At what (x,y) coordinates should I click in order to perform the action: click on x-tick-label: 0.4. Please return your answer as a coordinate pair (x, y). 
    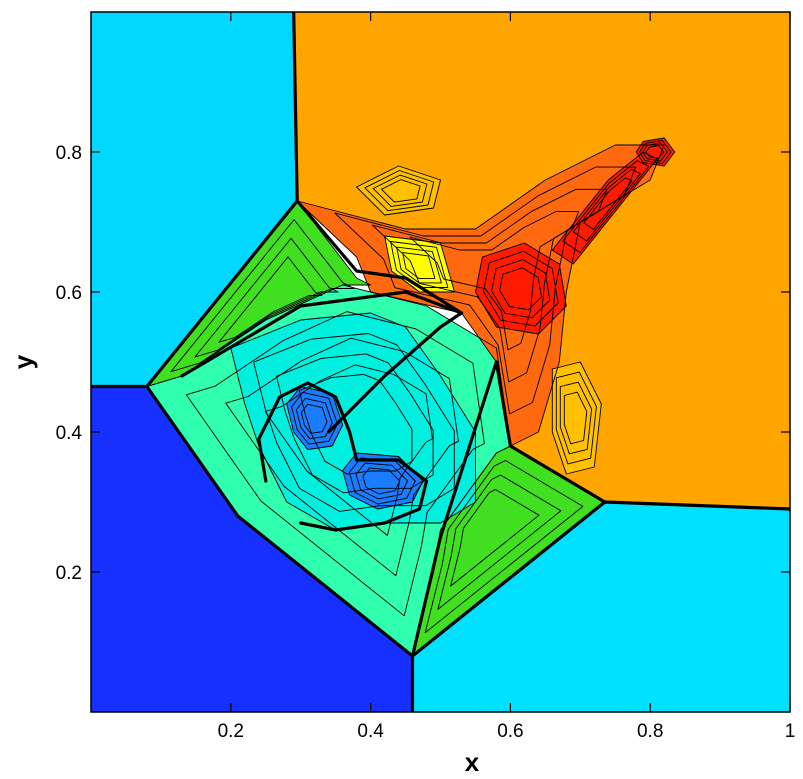
    Looking at the image, I should click on (370, 731).